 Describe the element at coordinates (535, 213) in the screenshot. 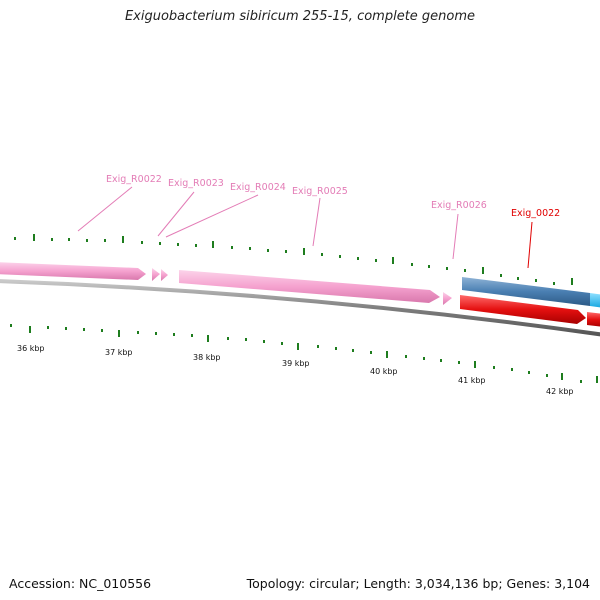

I see `cds-label: Exig_0022` at that location.